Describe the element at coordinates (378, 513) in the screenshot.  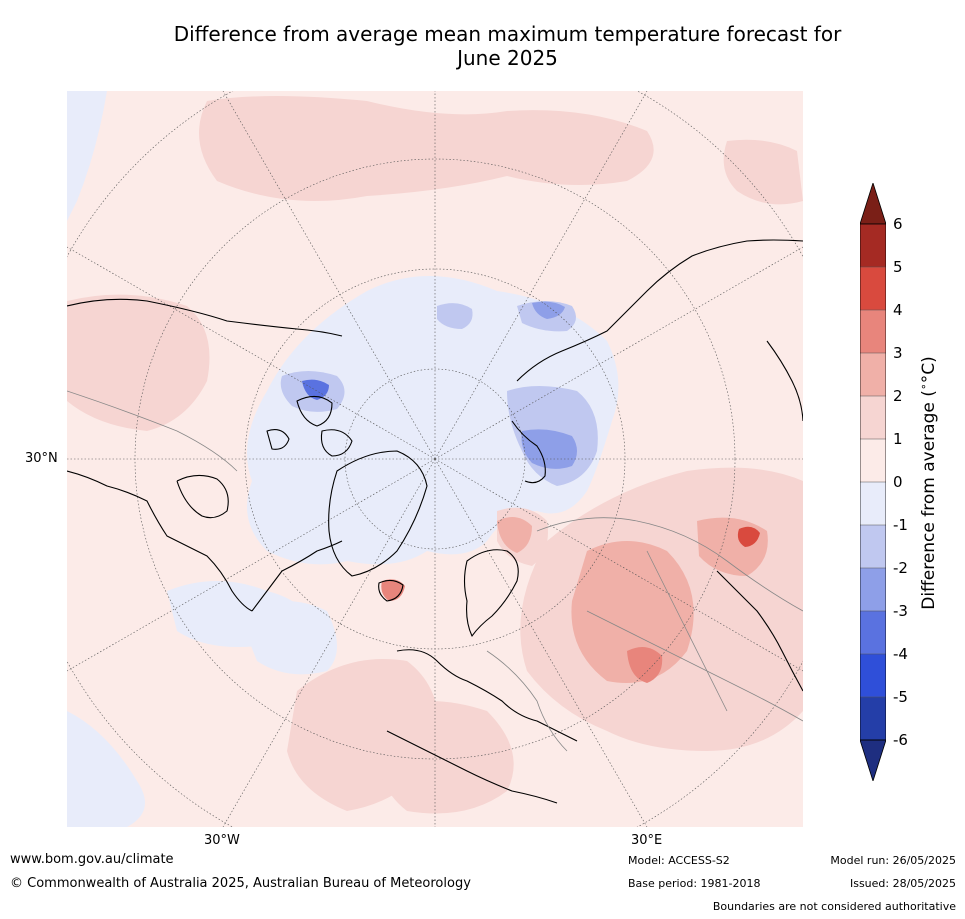
I see `coastline-greenland` at that location.